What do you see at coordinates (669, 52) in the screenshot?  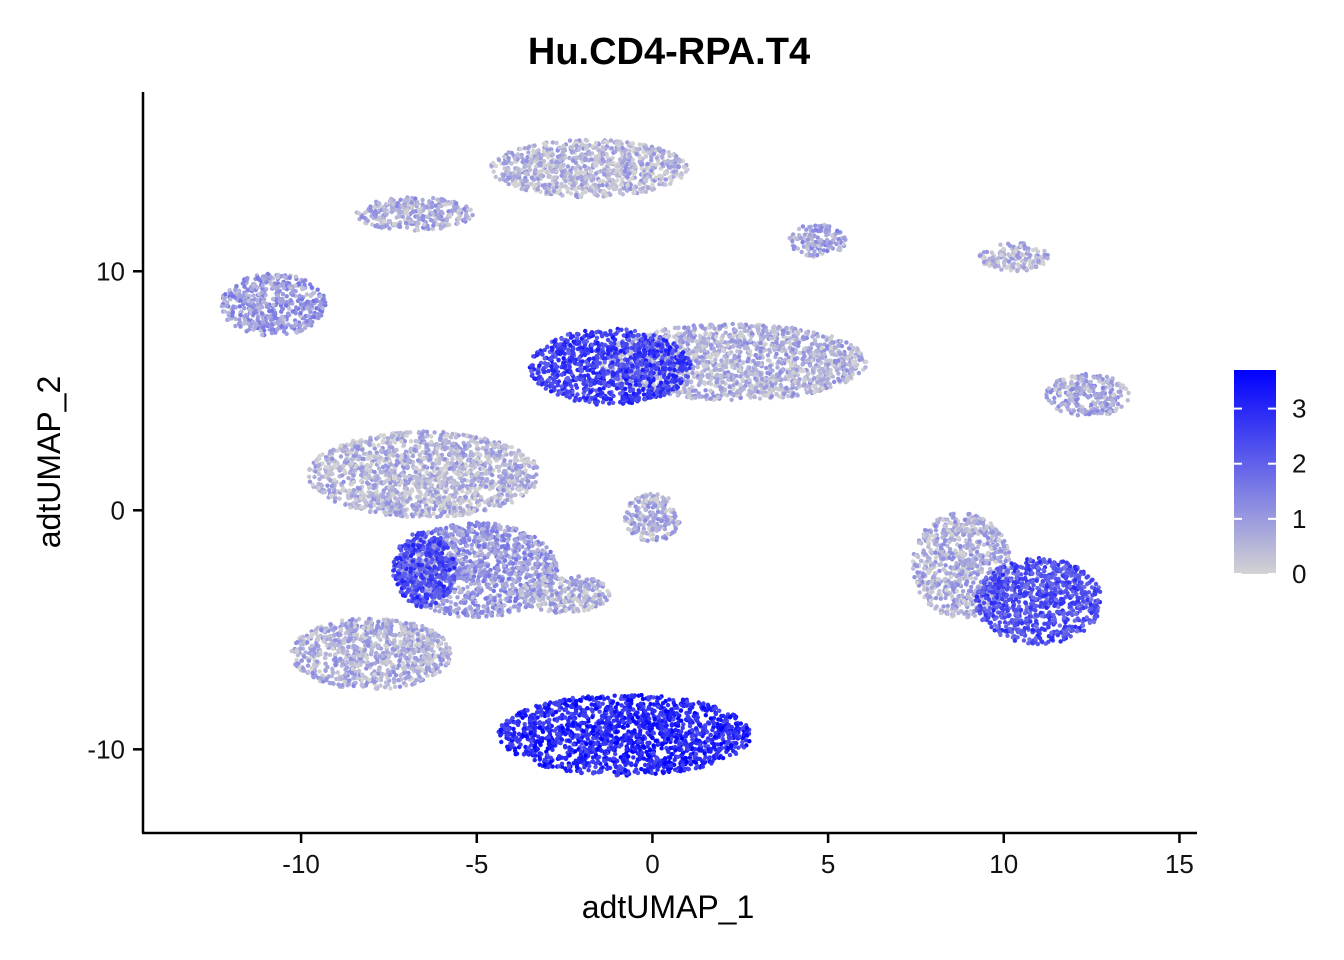 I see `plot-title: Hu.CD4-RPA.T4` at bounding box center [669, 52].